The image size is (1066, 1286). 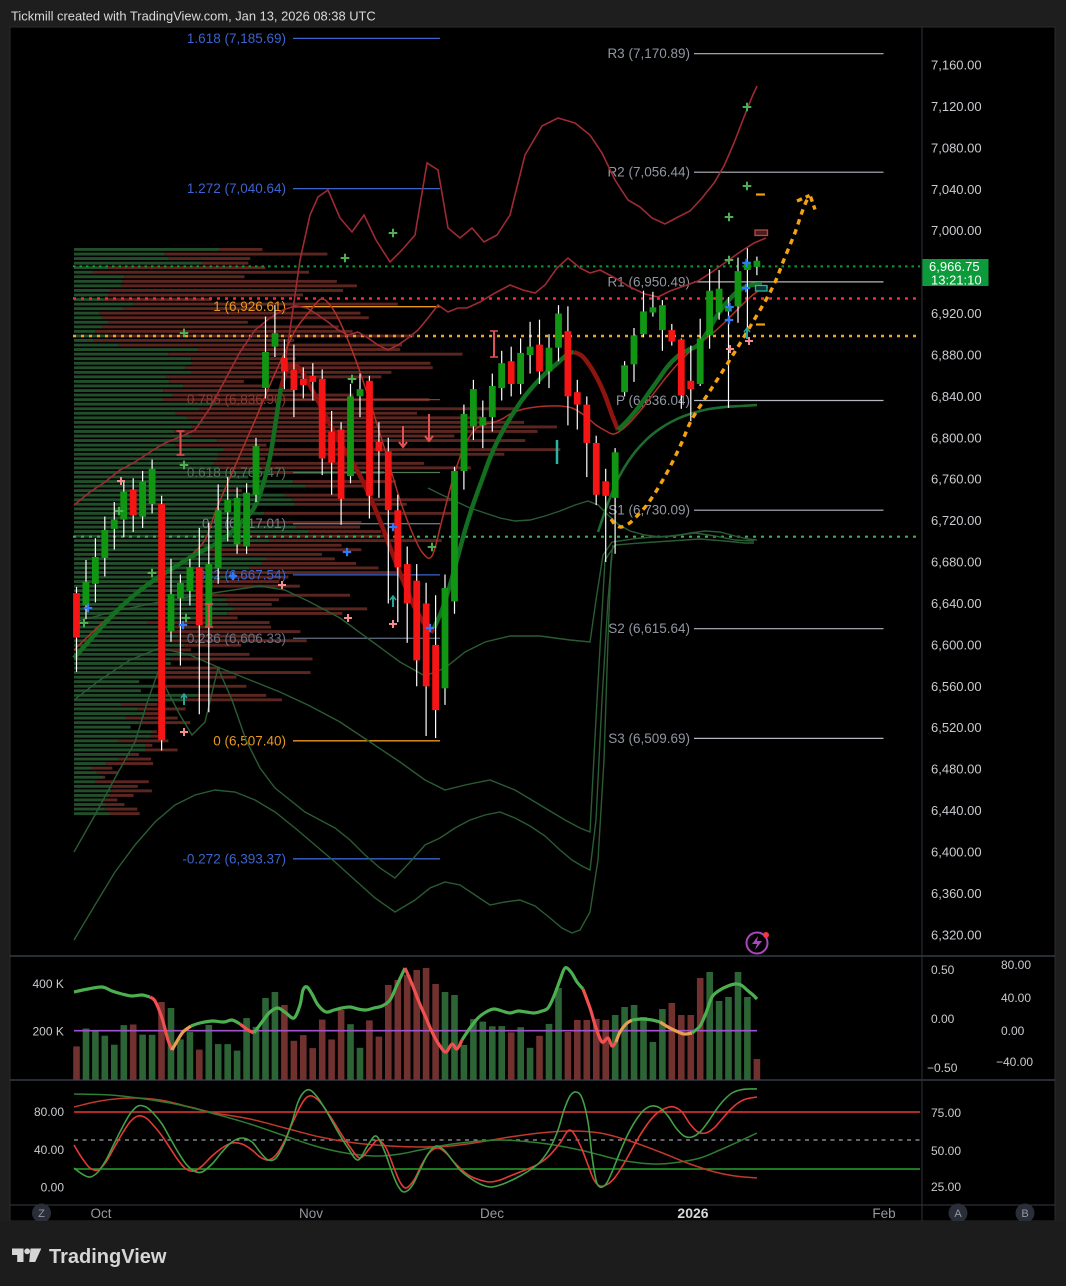 I want to click on svg-text: S3 (6,509.69), so click(x=649, y=738).